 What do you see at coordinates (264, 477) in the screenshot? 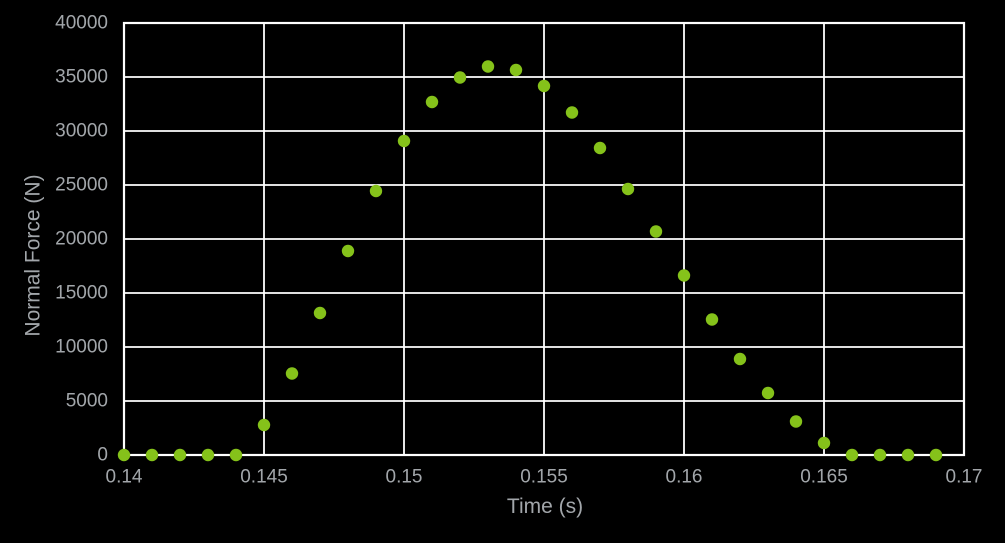
I see `svg-text: 0.145` at bounding box center [264, 477].